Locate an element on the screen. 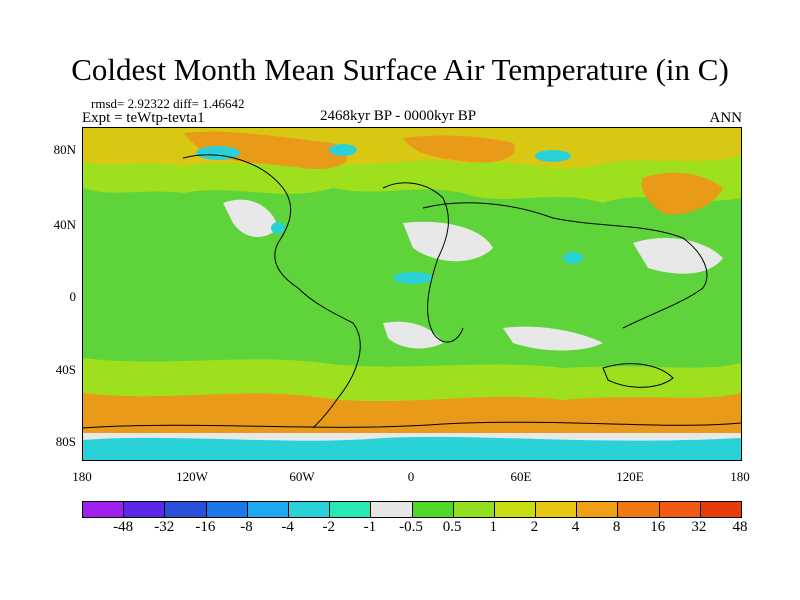 The height and width of the screenshot is (600, 800). colorbar-tick-label: -2 is located at coordinates (329, 527).